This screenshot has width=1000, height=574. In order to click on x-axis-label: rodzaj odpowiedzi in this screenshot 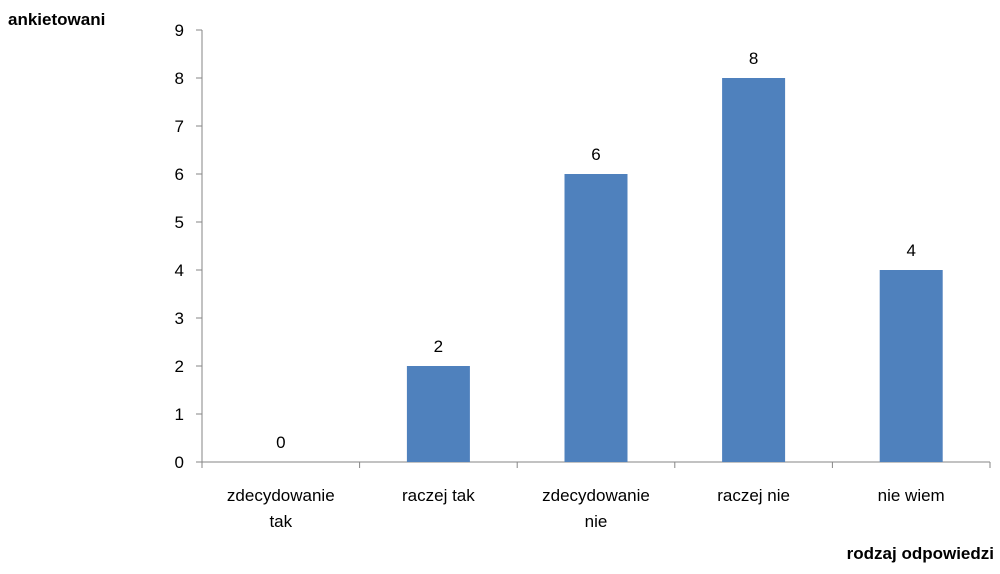, I will do `click(920, 553)`.